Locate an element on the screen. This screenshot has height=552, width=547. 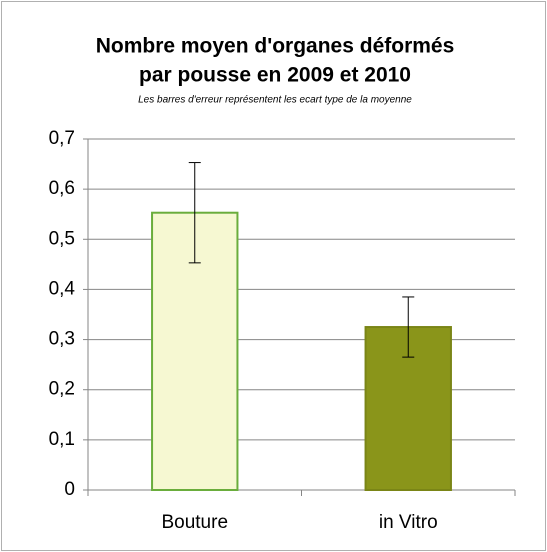
y-tick-label: 0,6 is located at coordinates (62, 188).